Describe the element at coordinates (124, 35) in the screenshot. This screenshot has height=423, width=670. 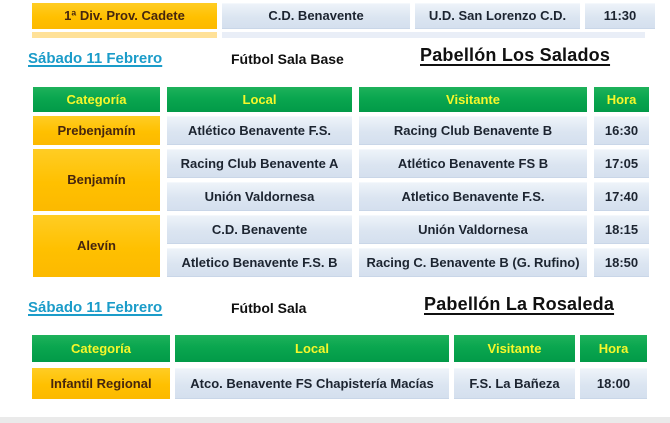
I see `table-edge-yellow` at that location.